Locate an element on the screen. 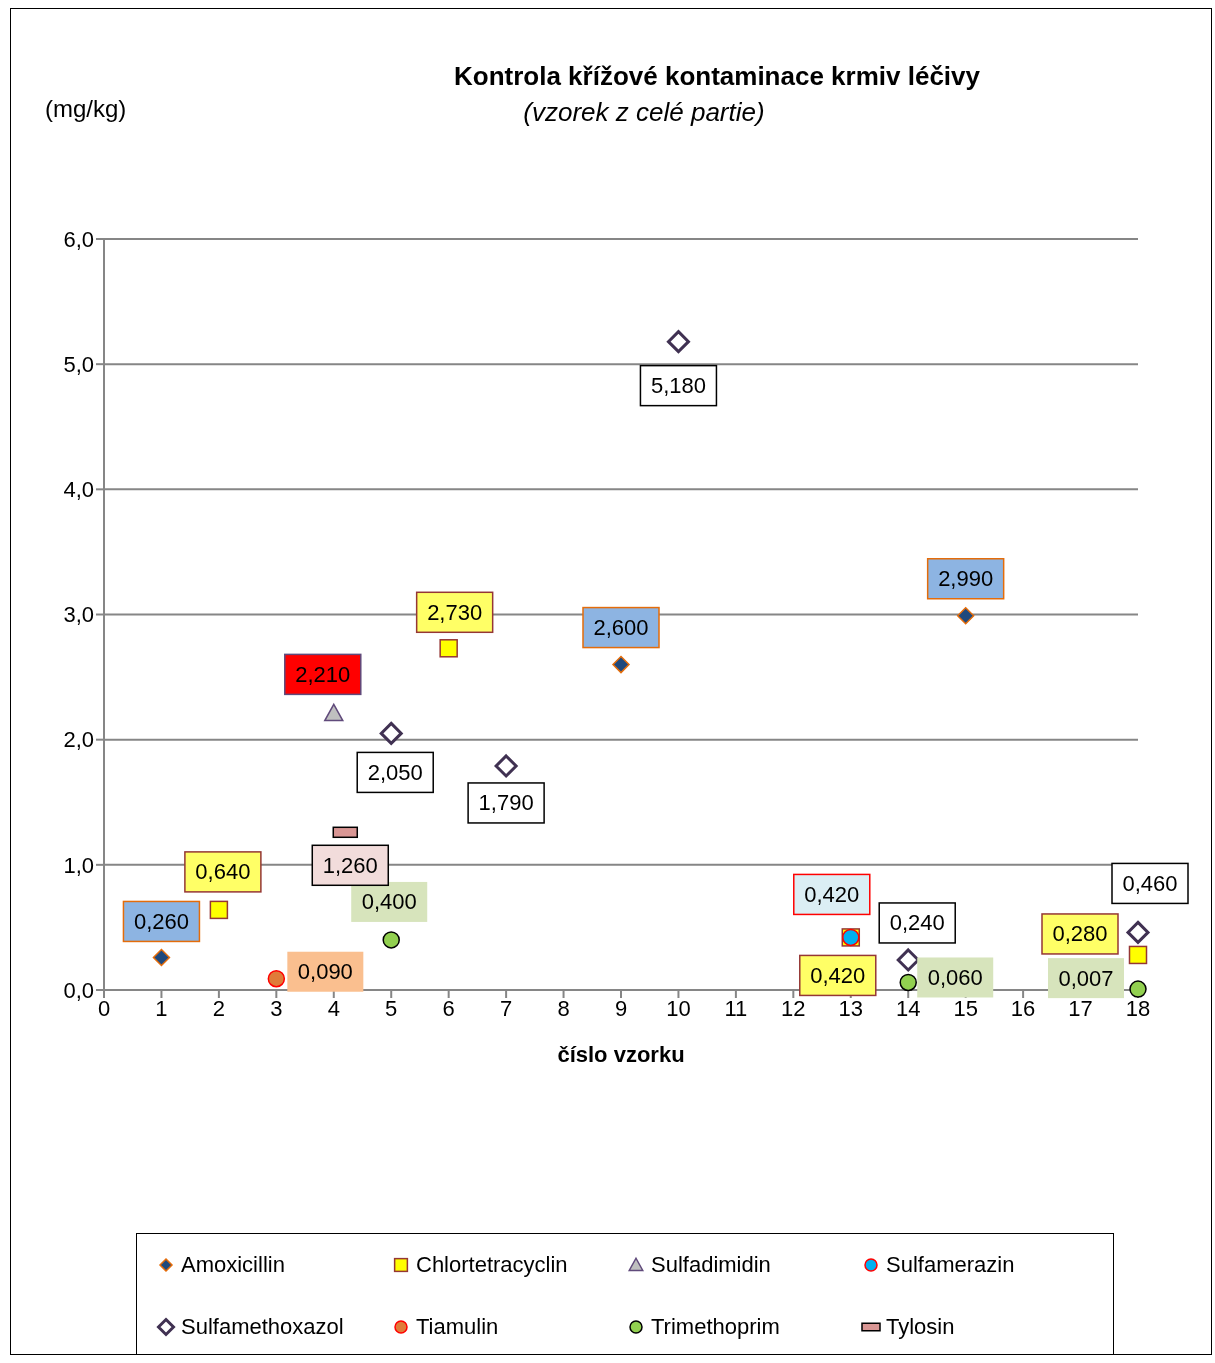 The image size is (1215, 1363). x-tick-label: 4 is located at coordinates (333, 1008).